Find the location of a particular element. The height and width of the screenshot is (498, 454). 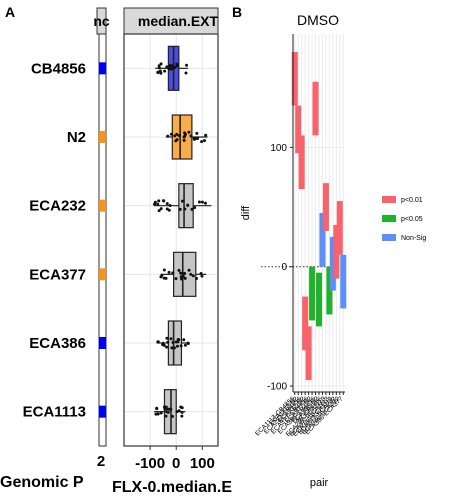

x-axis-title-pair: pair is located at coordinates (319, 483).